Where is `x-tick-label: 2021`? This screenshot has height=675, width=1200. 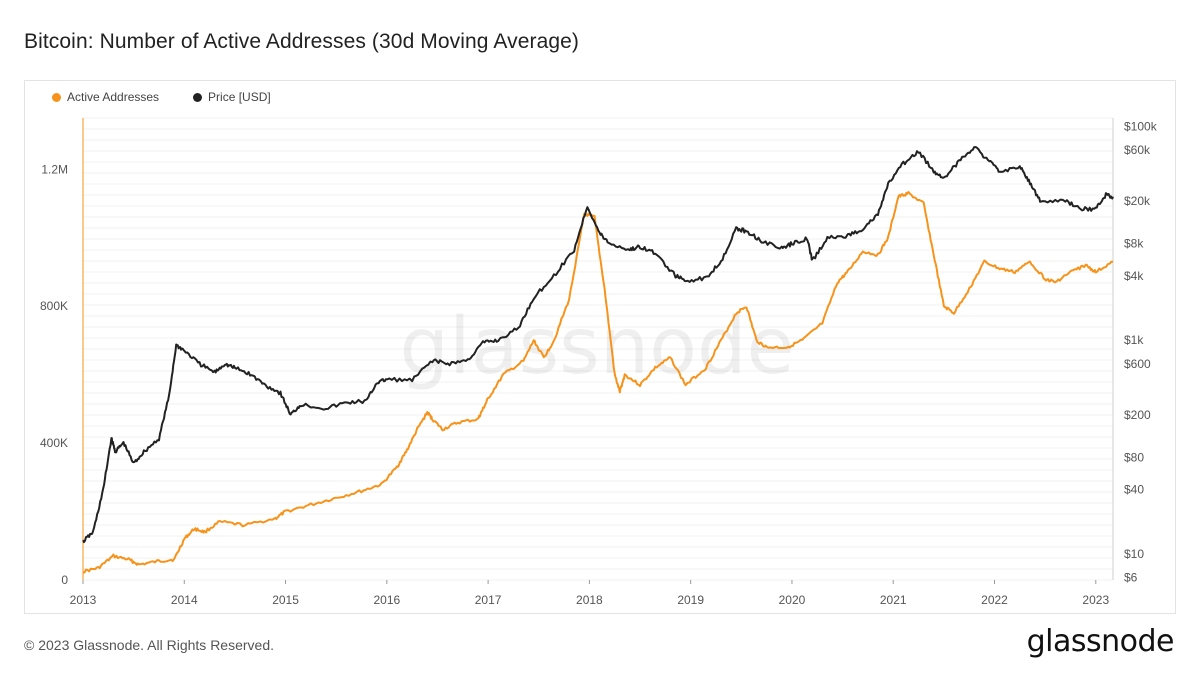 x-tick-label: 2021 is located at coordinates (893, 600).